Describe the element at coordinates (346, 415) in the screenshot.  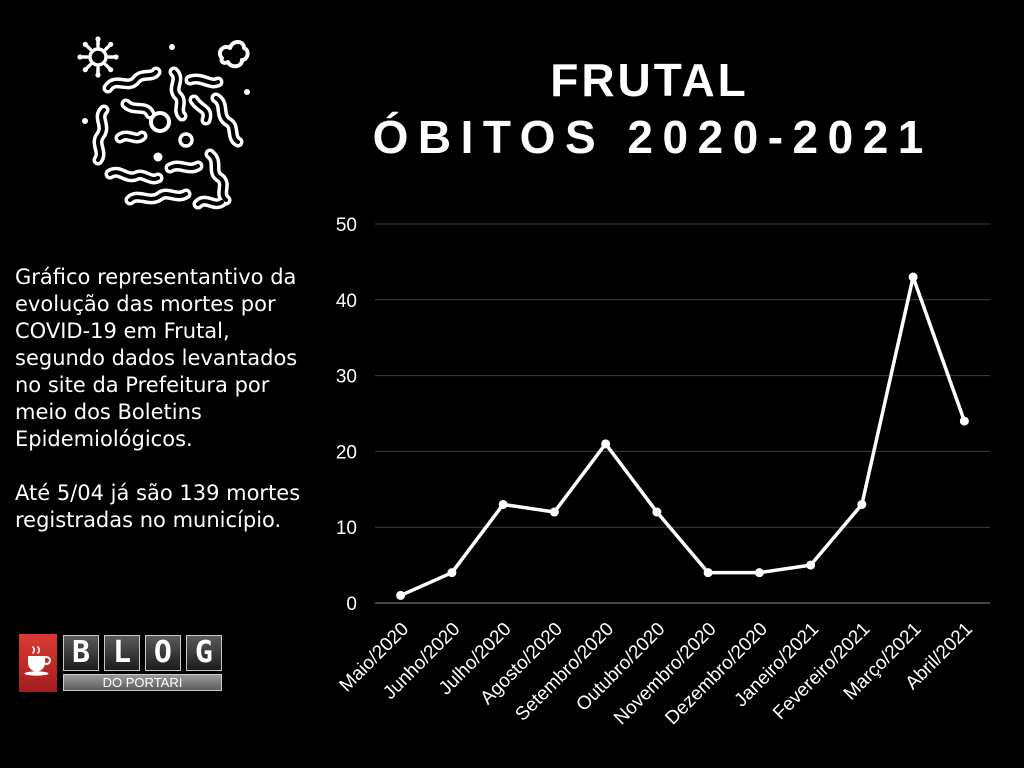
I see `y-axis-ticks: 0 10 20 30 40 50` at that location.